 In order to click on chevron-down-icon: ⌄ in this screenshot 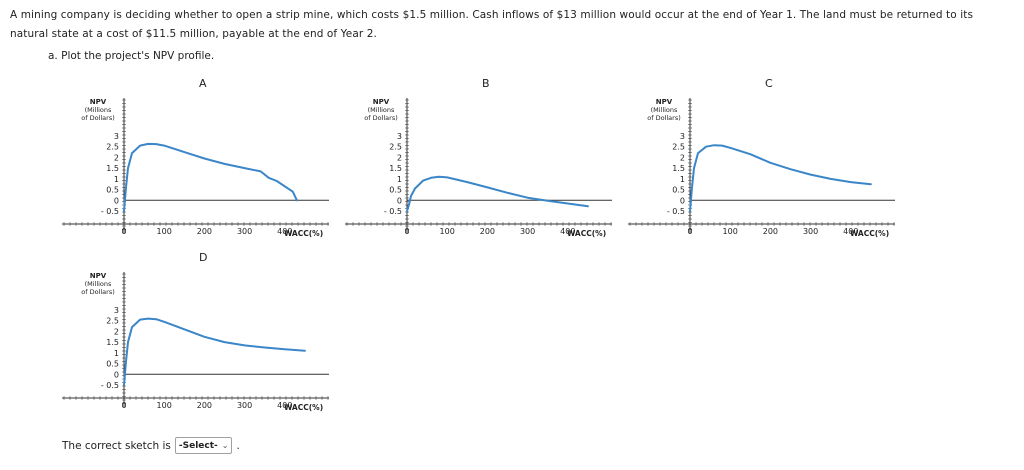, I will do `click(225, 445)`.